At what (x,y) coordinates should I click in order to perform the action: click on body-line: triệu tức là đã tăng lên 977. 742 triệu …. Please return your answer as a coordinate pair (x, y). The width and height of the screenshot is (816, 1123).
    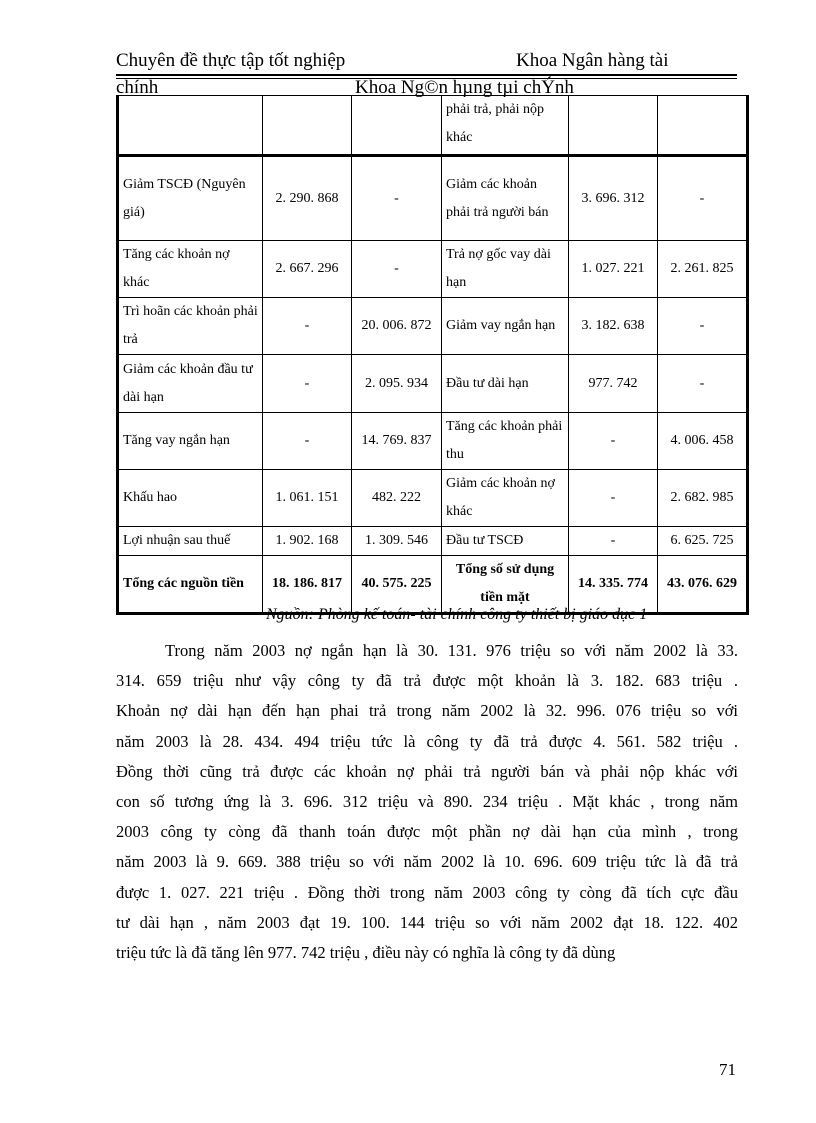
    Looking at the image, I should click on (366, 952).